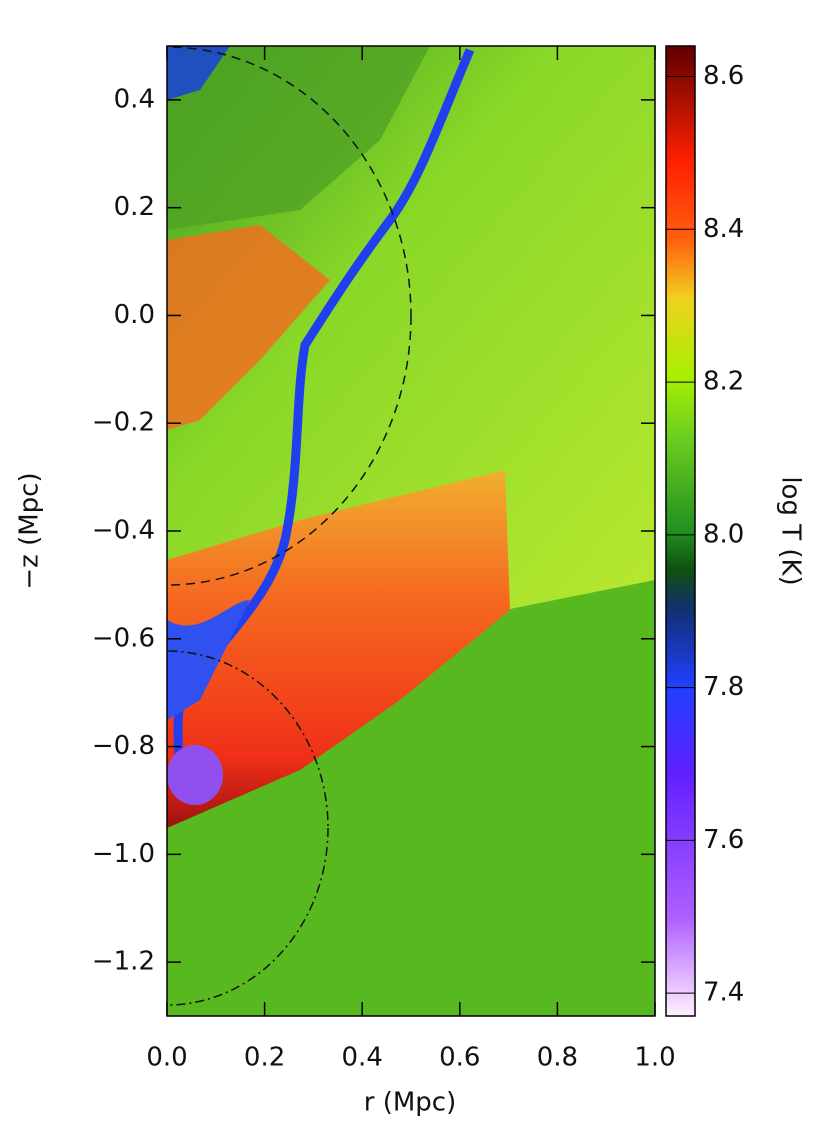 The height and width of the screenshot is (1137, 830). What do you see at coordinates (723, 840) in the screenshot?
I see `colorbar-tick-label: 7.6` at bounding box center [723, 840].